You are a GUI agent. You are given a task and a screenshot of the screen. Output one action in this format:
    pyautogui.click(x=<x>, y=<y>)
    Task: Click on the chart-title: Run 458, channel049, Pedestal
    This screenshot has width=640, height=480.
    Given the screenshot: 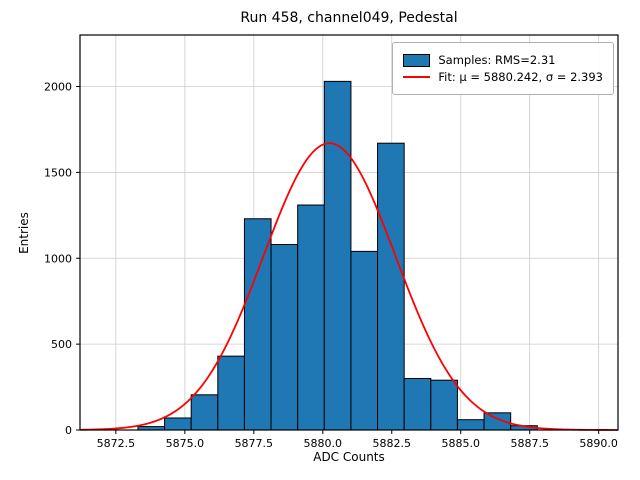 What is the action you would take?
    pyautogui.click(x=349, y=18)
    